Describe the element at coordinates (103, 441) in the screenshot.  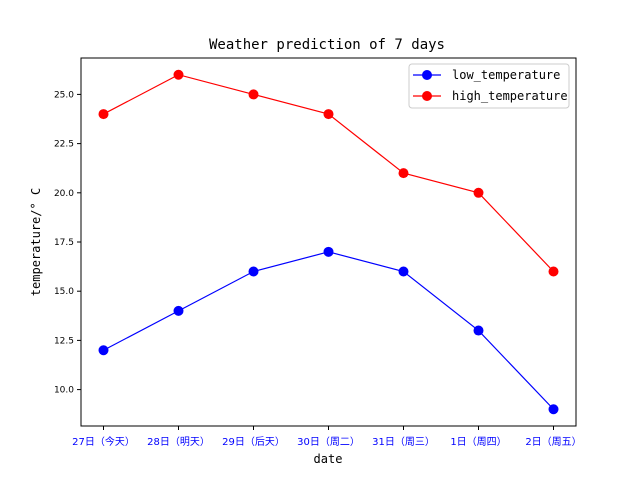
I see `x-tick-label: 27日（今天）` at that location.